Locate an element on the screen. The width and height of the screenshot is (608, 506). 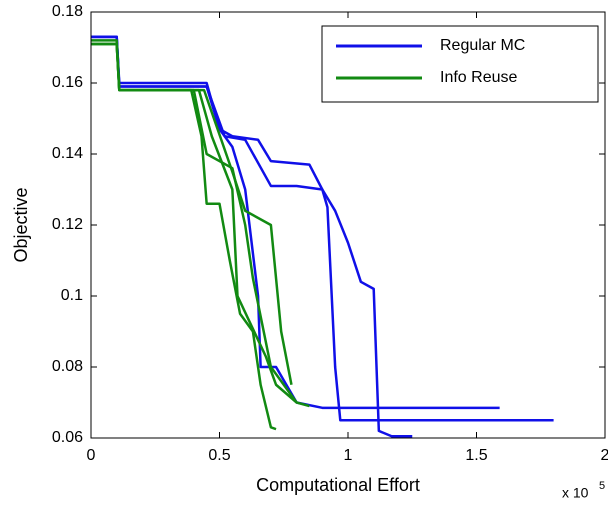
y-tick-label: 0.18 is located at coordinates (67, 11).